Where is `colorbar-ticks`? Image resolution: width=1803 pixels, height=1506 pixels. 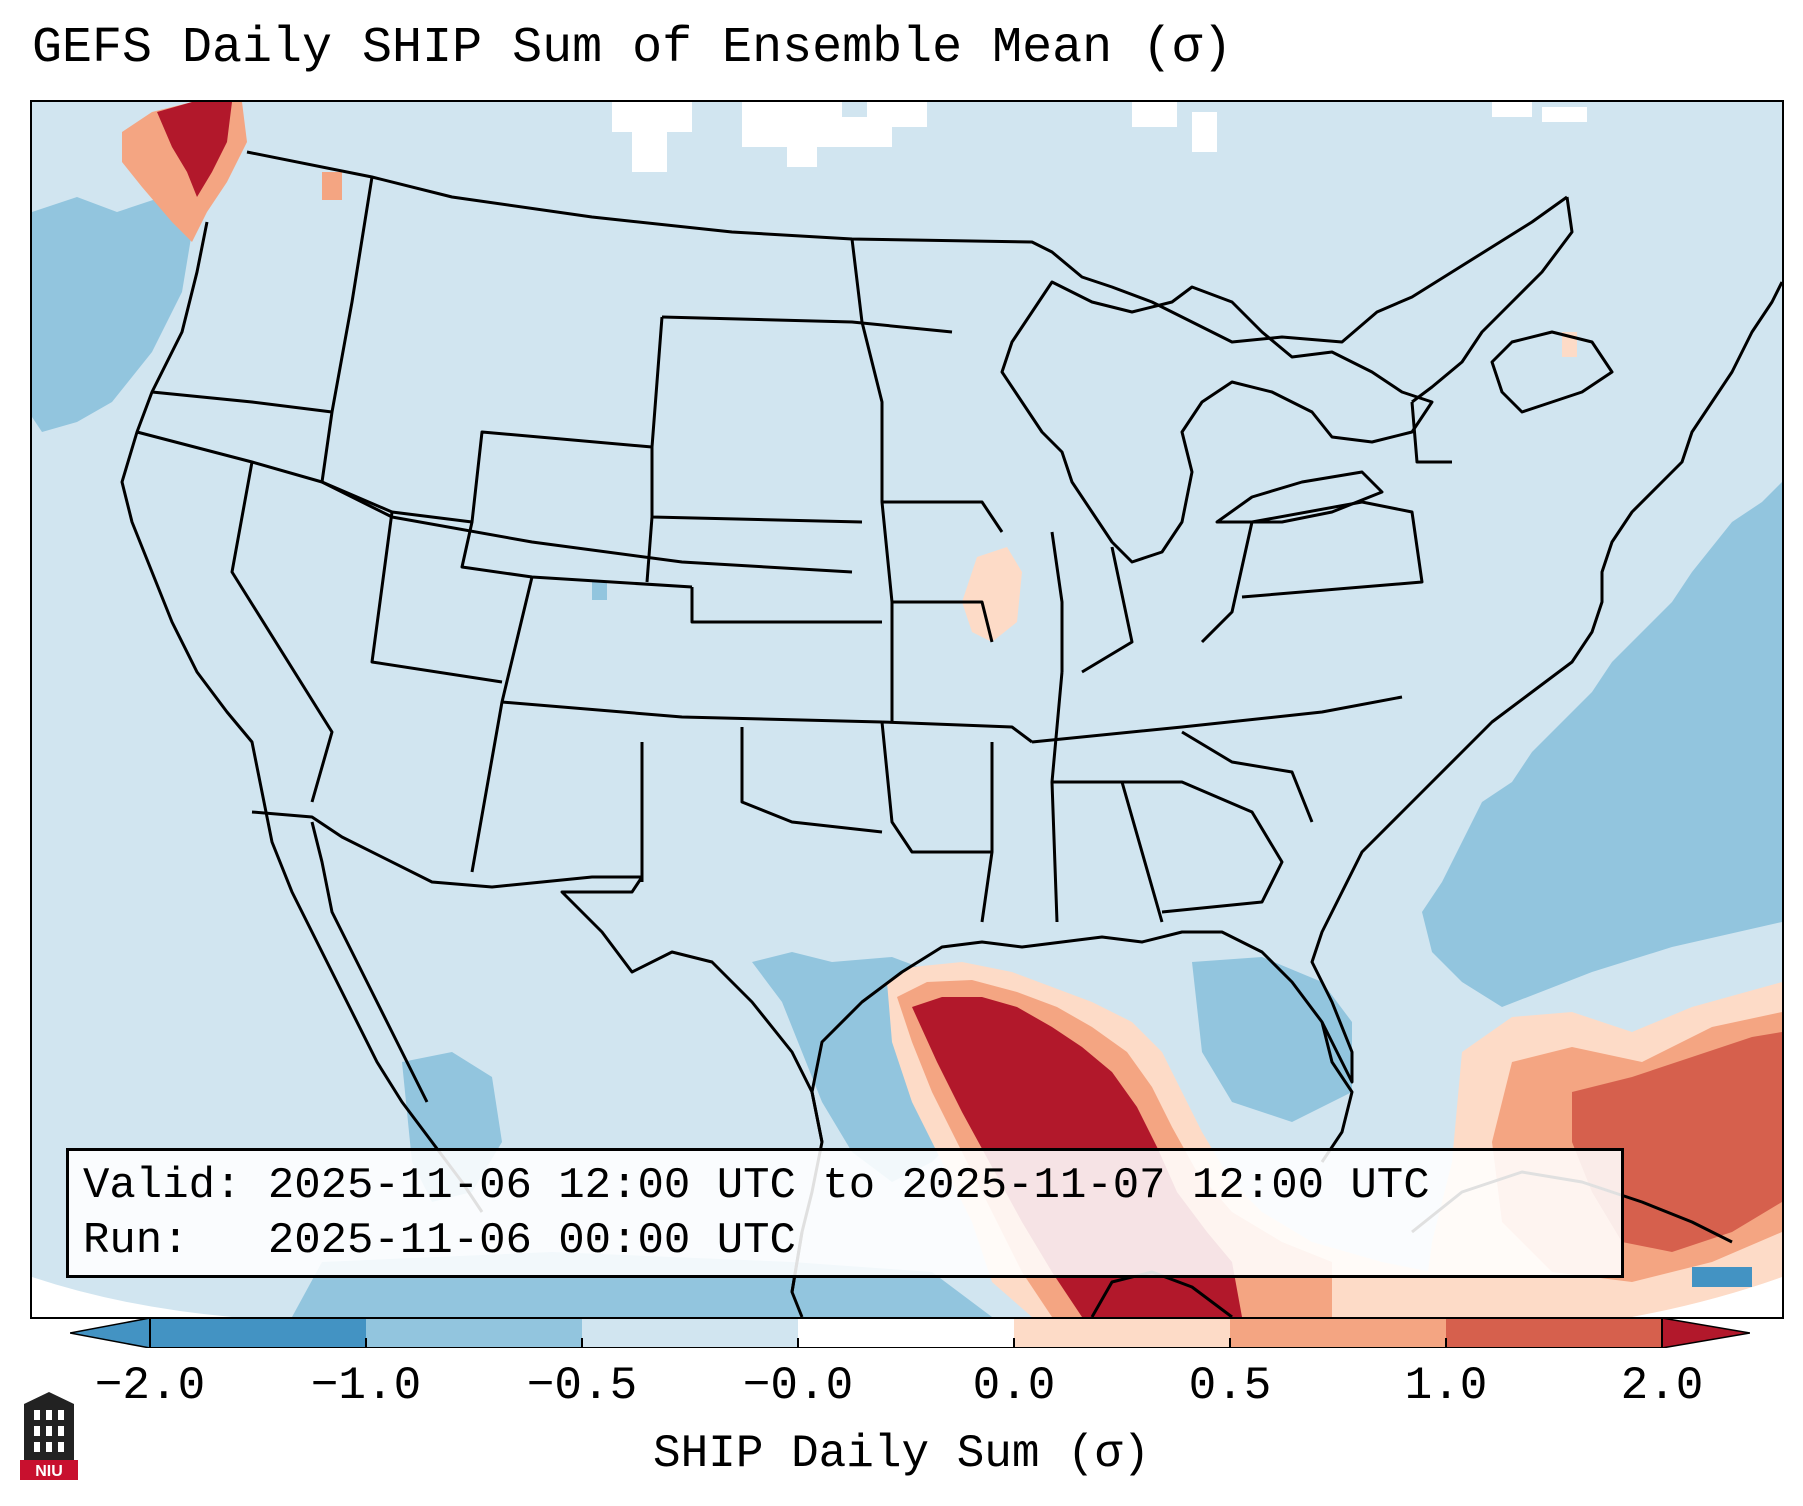 colorbar-ticks is located at coordinates (906, 1343).